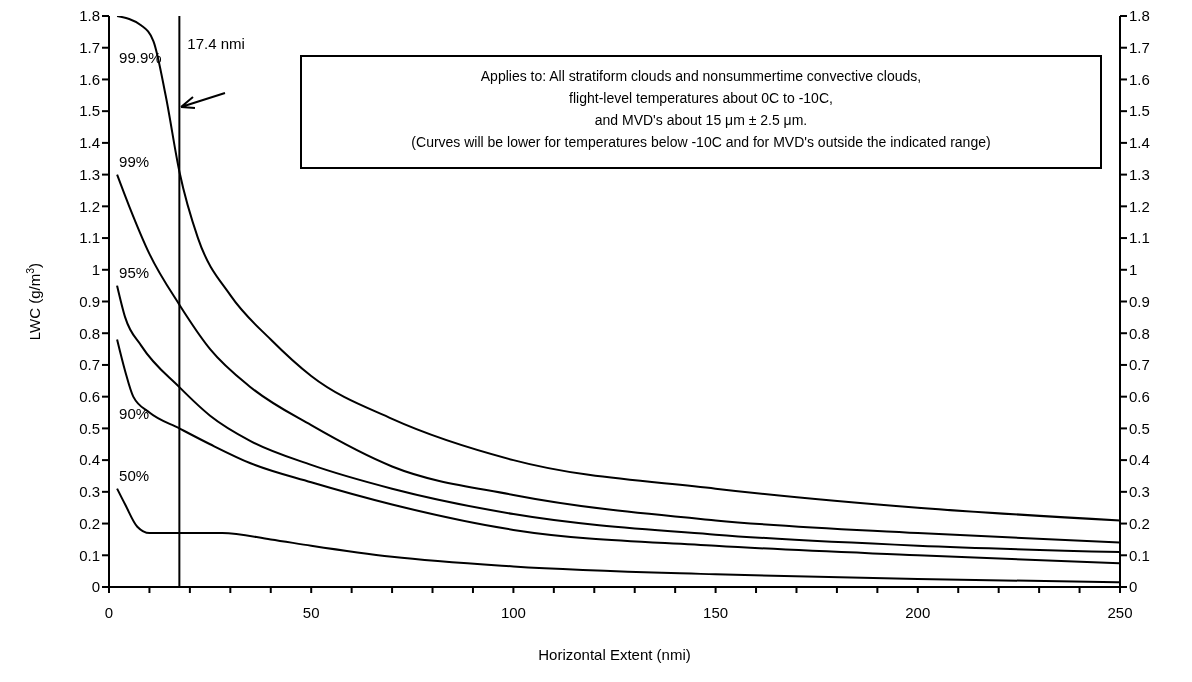 The image size is (1192, 682). Describe the element at coordinates (1139, 238) in the screenshot. I see `y2-tick-label: 1.1` at that location.